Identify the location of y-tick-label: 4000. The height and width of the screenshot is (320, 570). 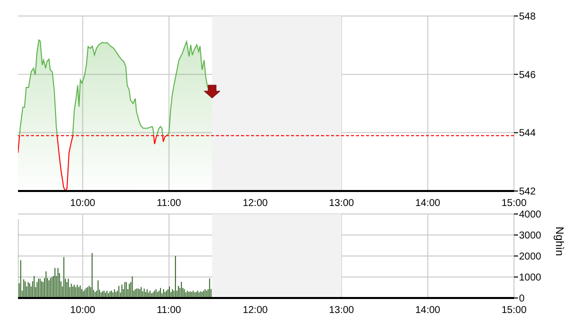
(530, 215).